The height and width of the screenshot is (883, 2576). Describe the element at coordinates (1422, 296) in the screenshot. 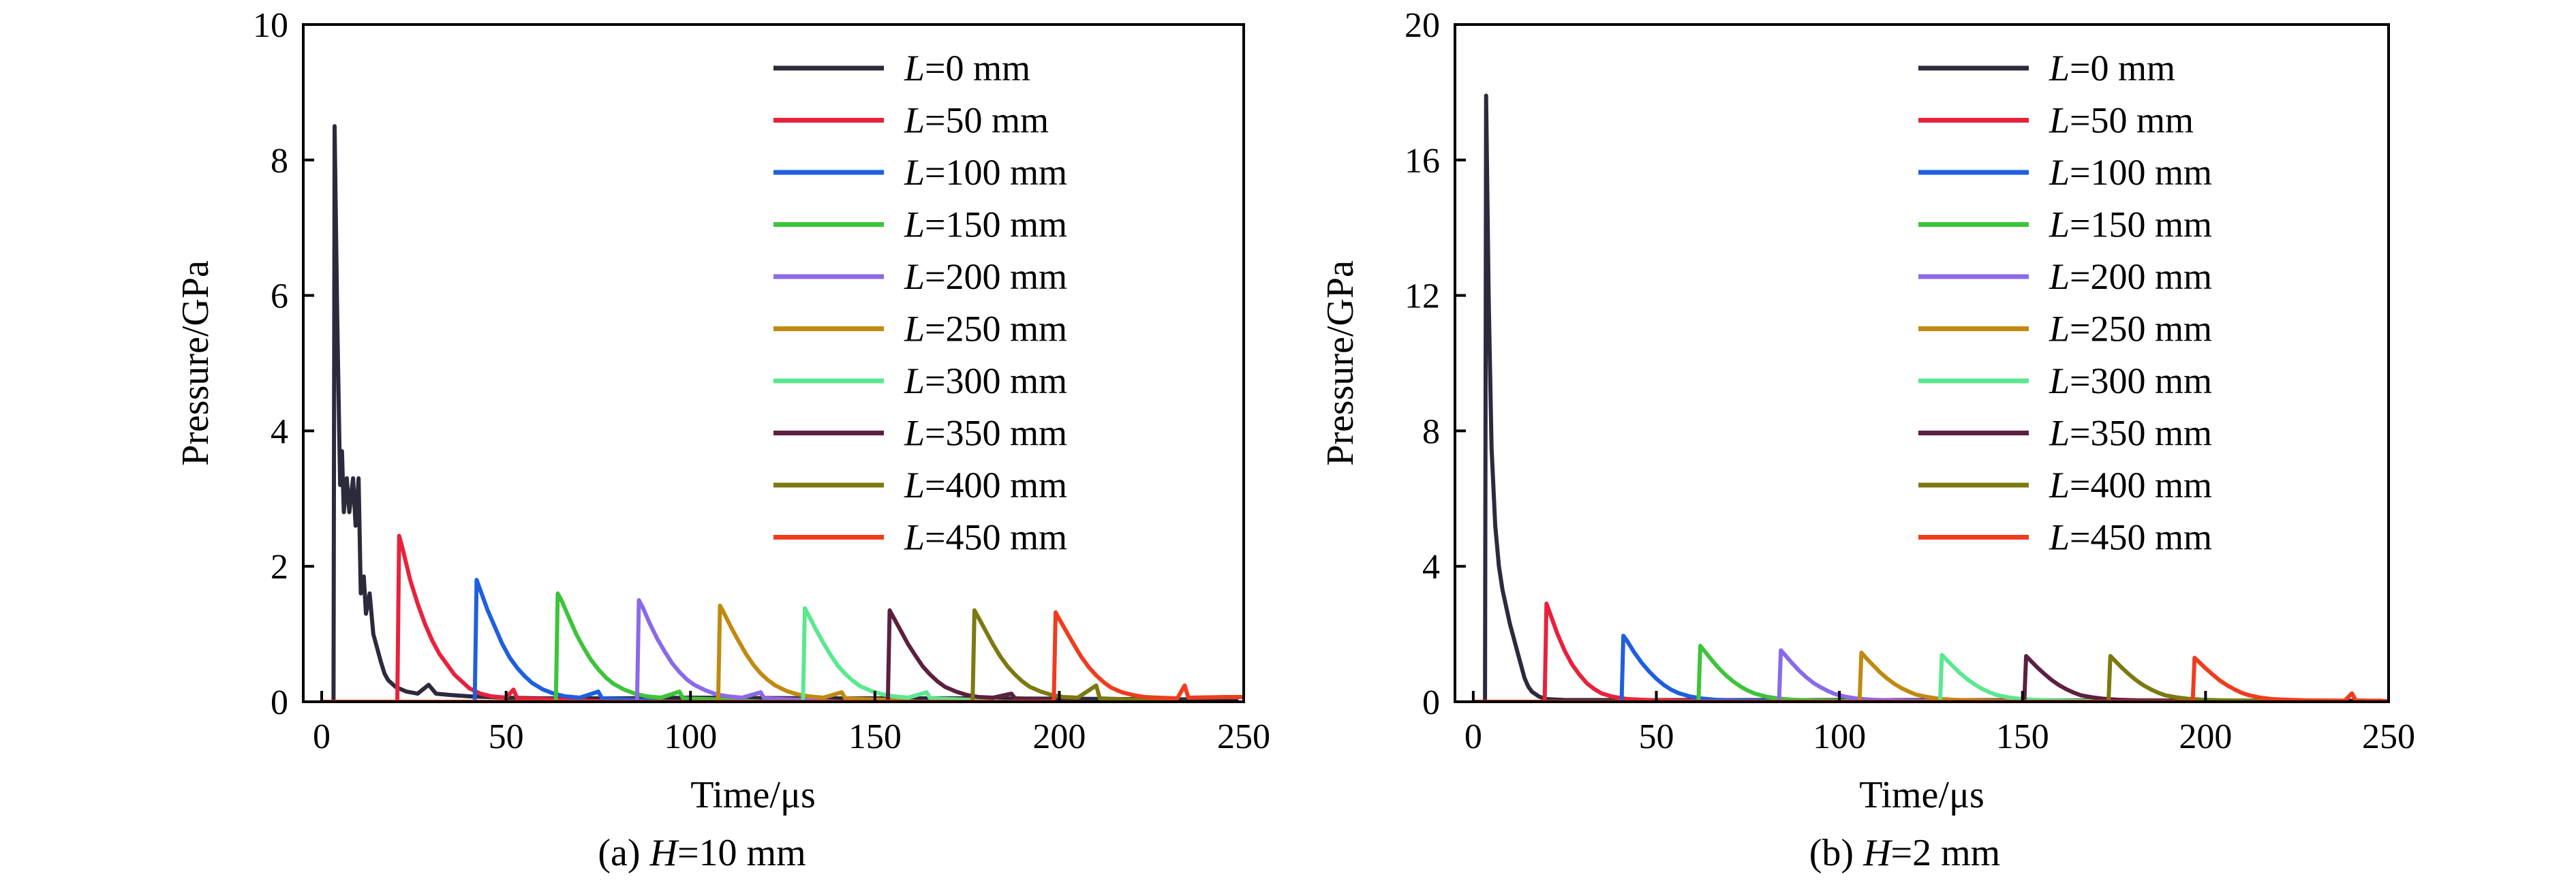

I see `y-tick-label: 12` at that location.